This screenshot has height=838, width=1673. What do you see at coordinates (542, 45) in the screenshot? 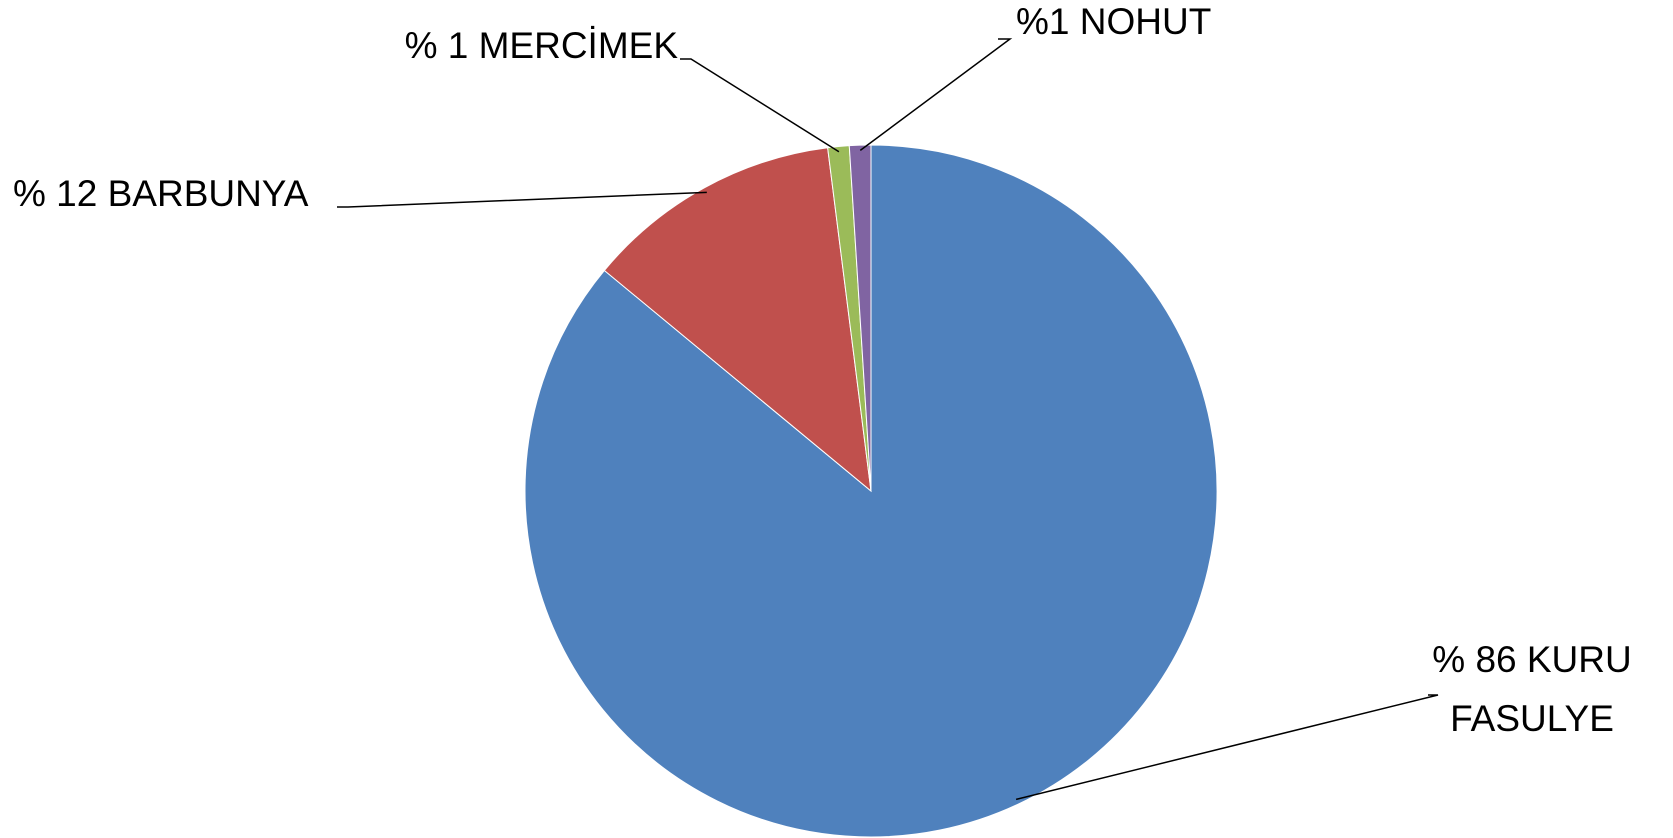
I see `data-label: % 1 MERCİMEK` at bounding box center [542, 45].